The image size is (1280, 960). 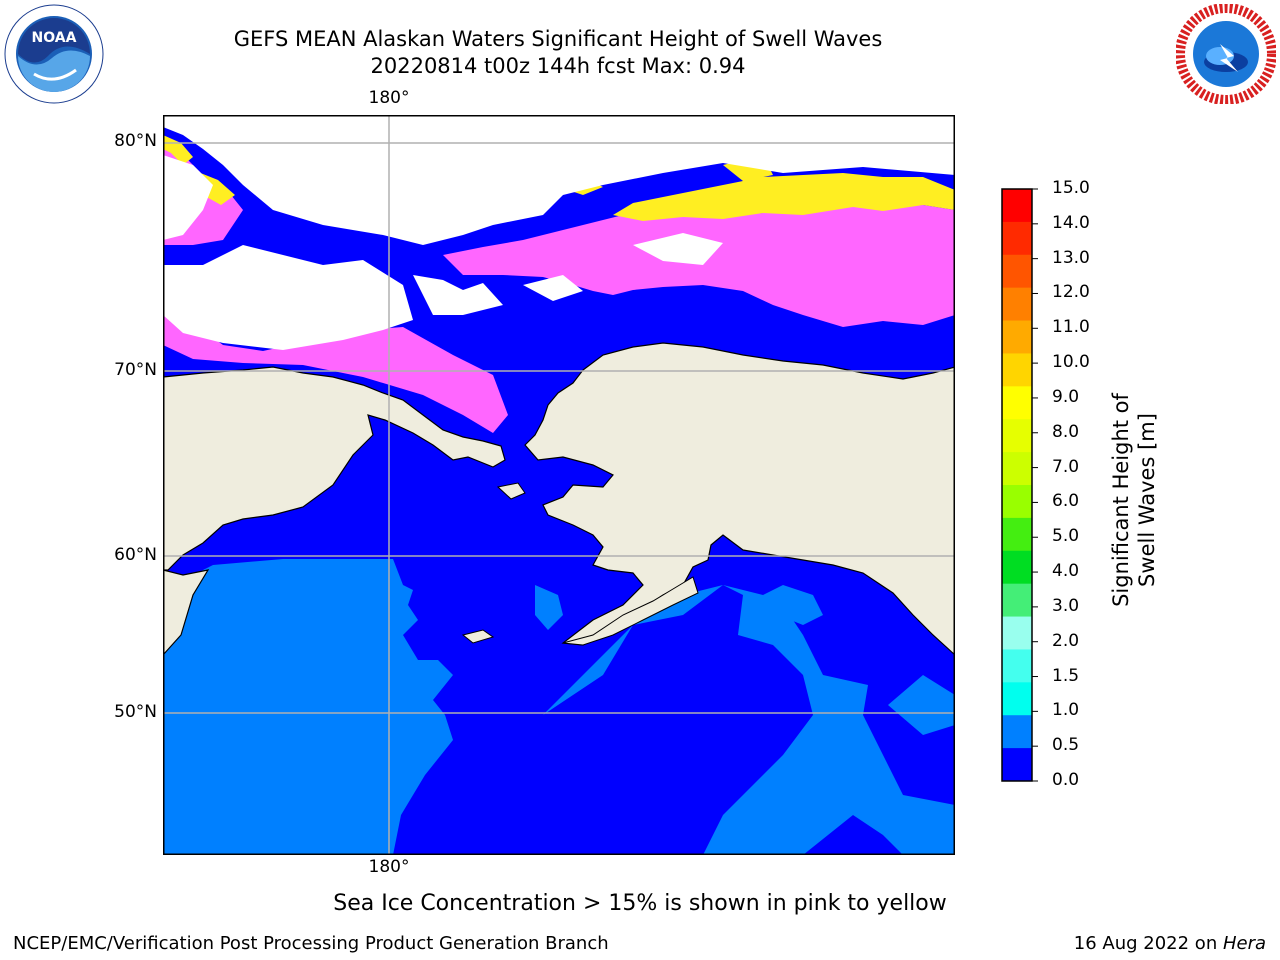 I want to click on colorbar, so click(x=1019, y=485).